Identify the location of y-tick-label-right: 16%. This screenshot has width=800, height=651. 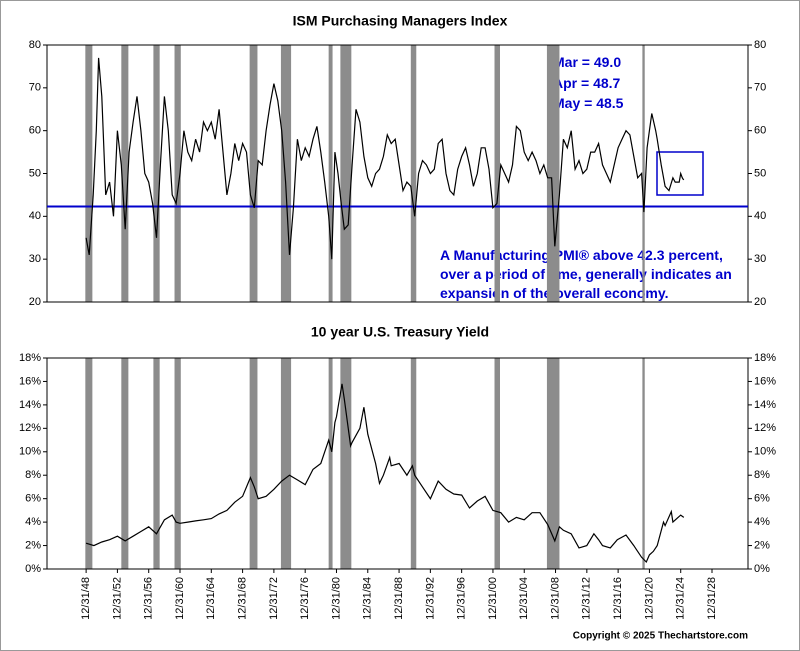
(765, 381).